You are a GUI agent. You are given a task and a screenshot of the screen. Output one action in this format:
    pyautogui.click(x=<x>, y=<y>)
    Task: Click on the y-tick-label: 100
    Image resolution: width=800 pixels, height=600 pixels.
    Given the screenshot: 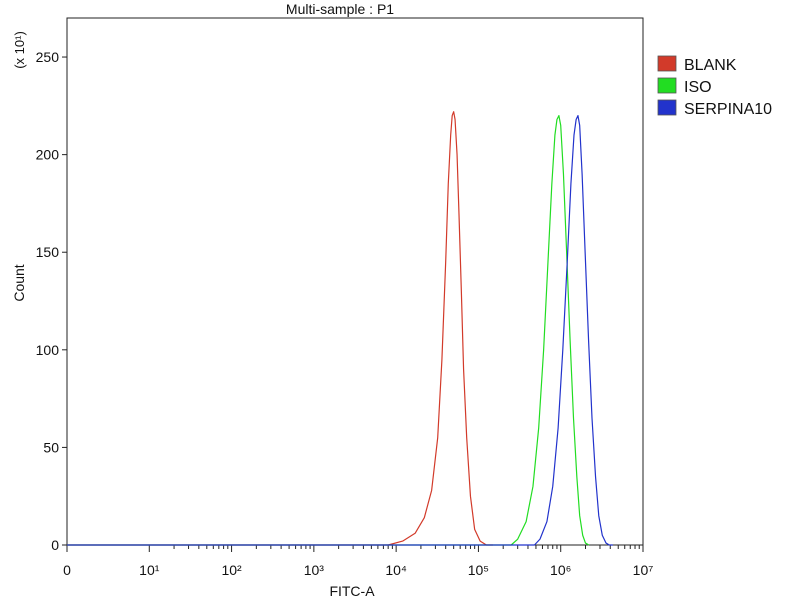 What is the action you would take?
    pyautogui.click(x=48, y=350)
    